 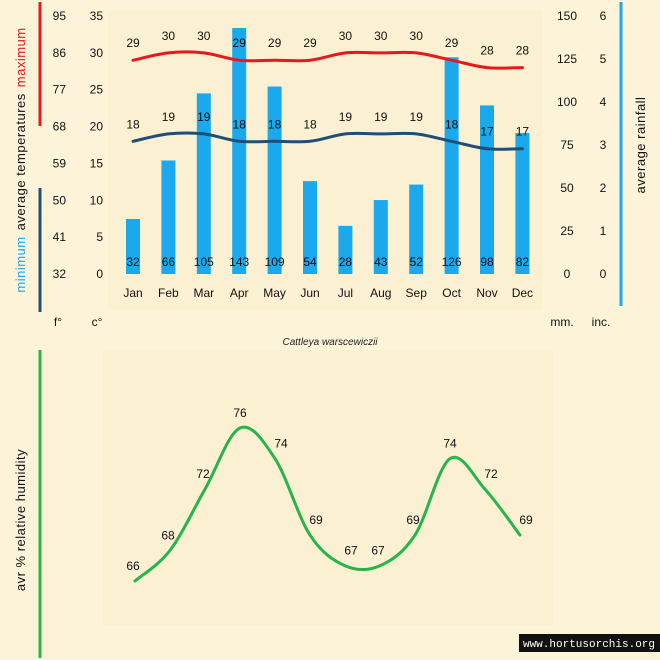 What do you see at coordinates (60, 16) in the screenshot?
I see `fahrenheit-tick-label: 95` at bounding box center [60, 16].